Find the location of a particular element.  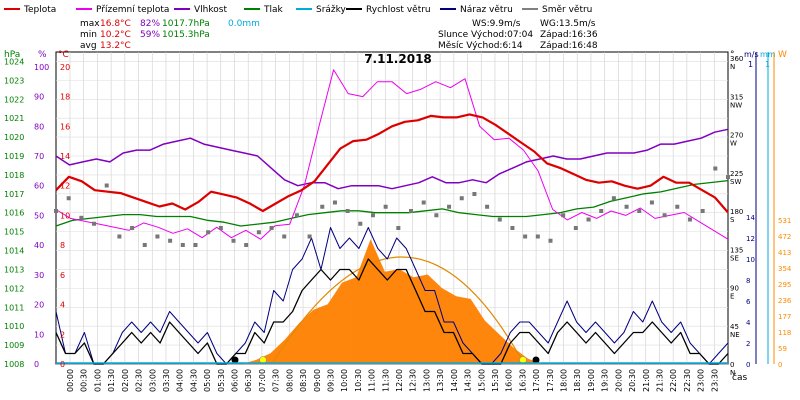

w-tick-label: 0 is located at coordinates (780, 365).